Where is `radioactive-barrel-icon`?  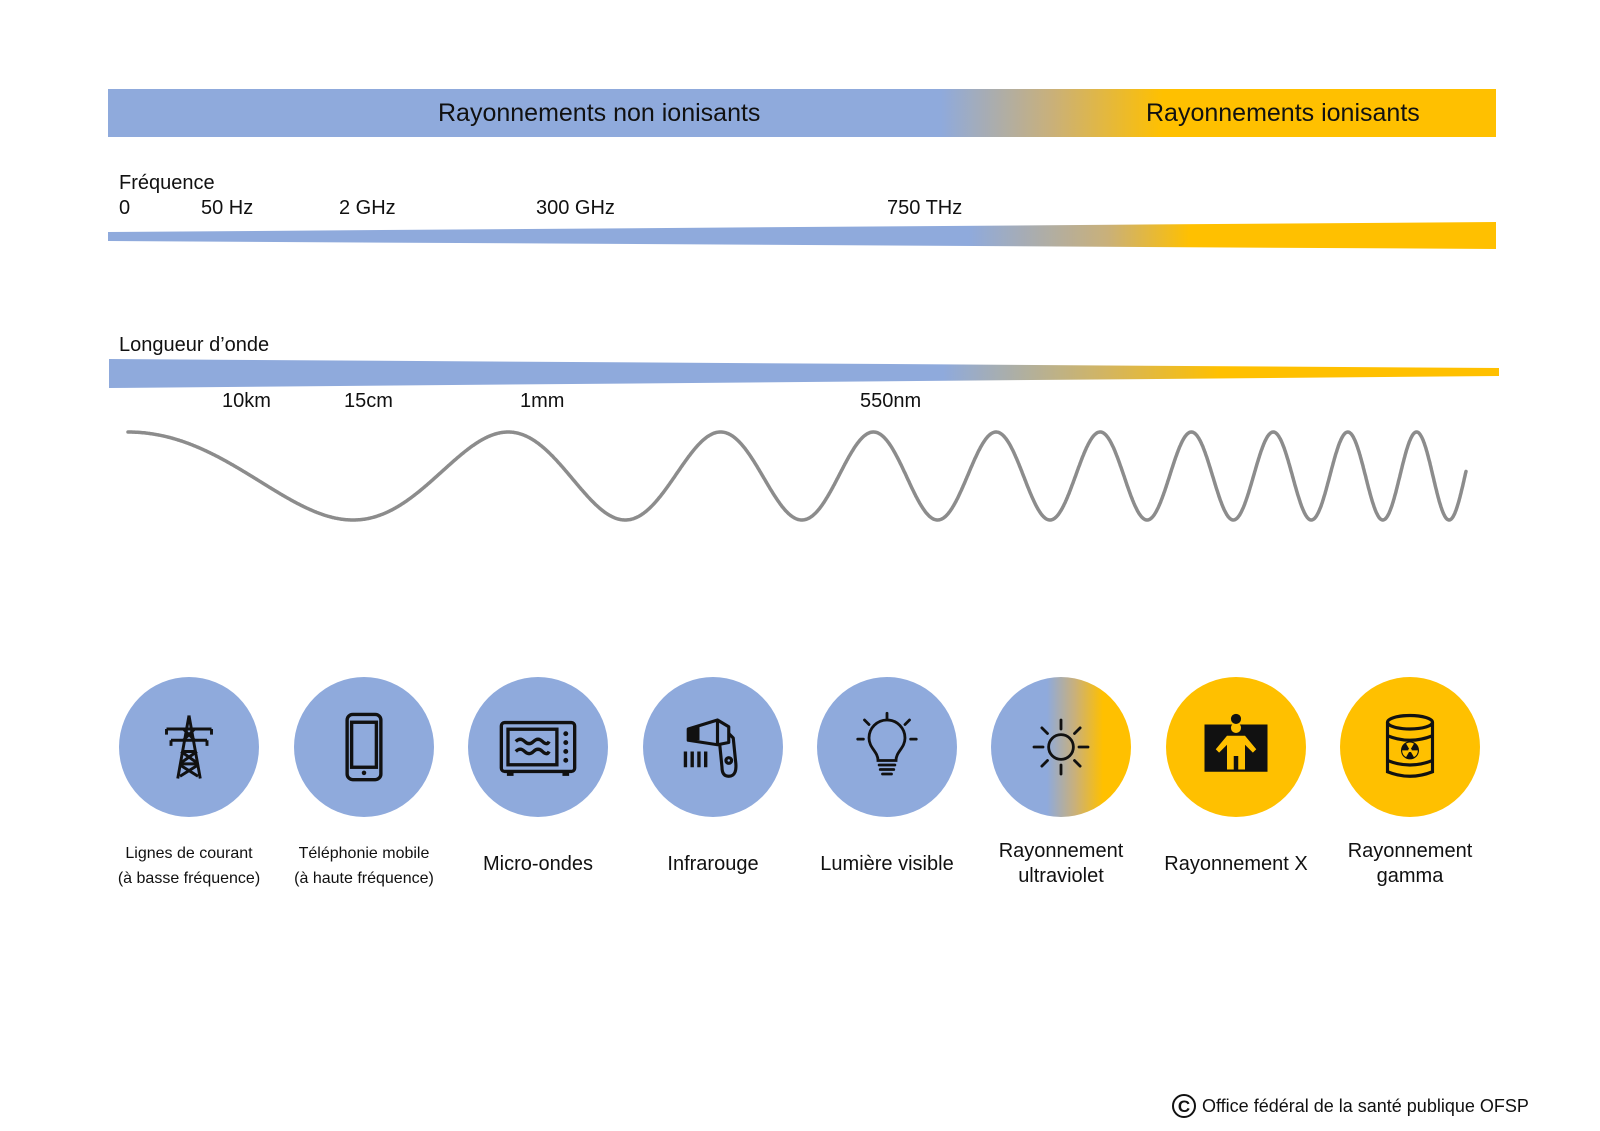
radioactive-barrel-icon is located at coordinates (1410, 745).